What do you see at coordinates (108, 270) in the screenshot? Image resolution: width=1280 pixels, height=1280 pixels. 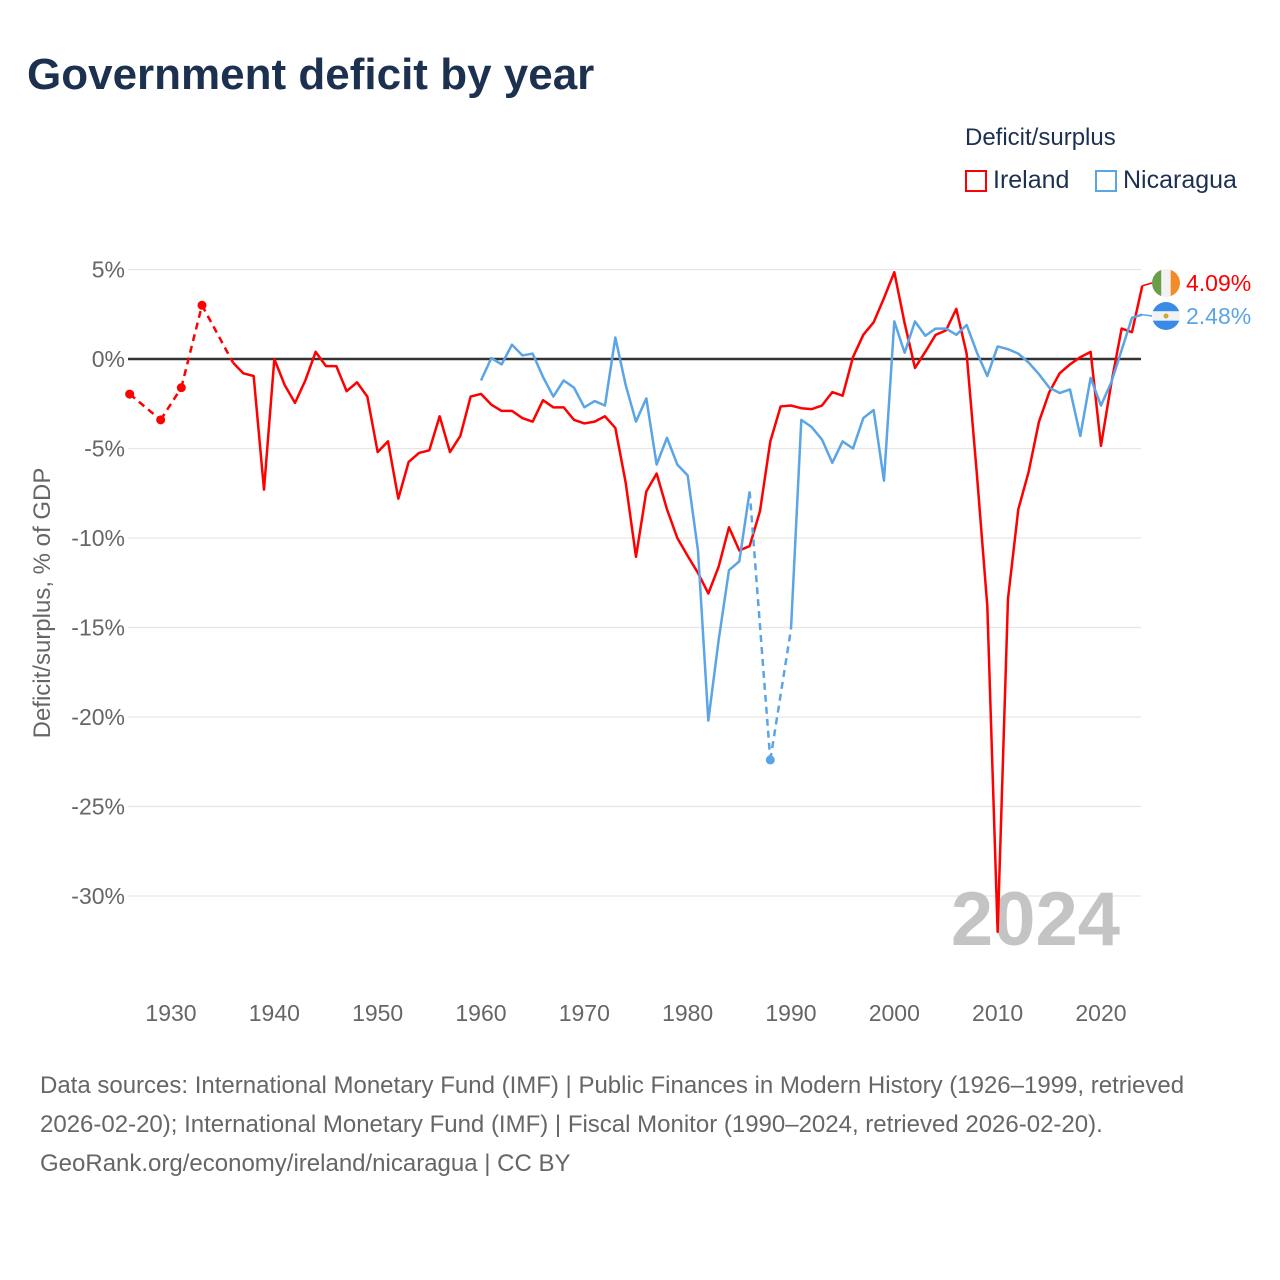 I see `y-tick-label: 5%` at bounding box center [108, 270].